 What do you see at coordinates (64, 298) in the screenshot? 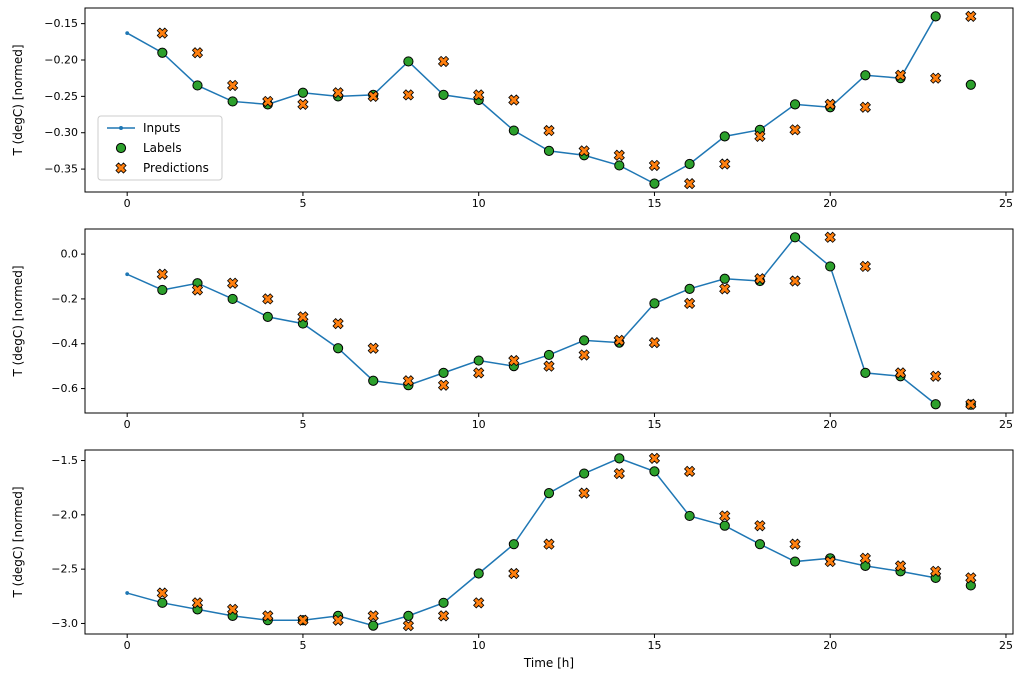
I see `y-tick-label: −0.2` at bounding box center [64, 298].